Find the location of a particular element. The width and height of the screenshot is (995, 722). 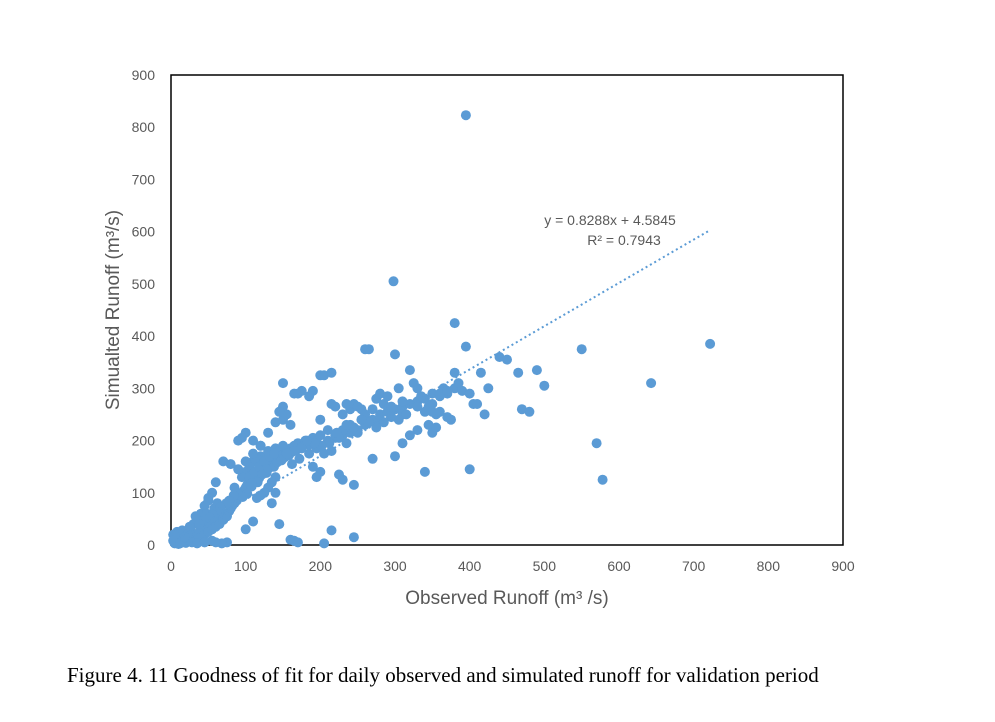

y-tick-label: 700 is located at coordinates (144, 179).